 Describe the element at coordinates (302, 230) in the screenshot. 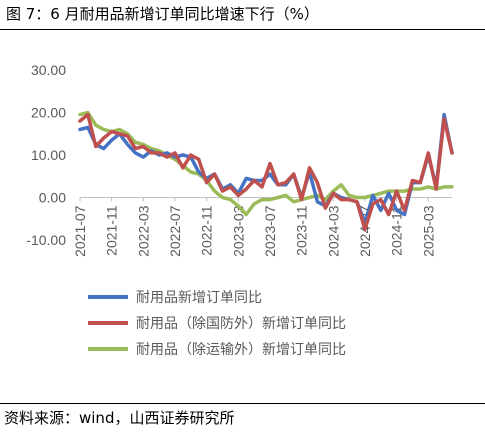

I see `x-tick-label: 2023-11` at that location.